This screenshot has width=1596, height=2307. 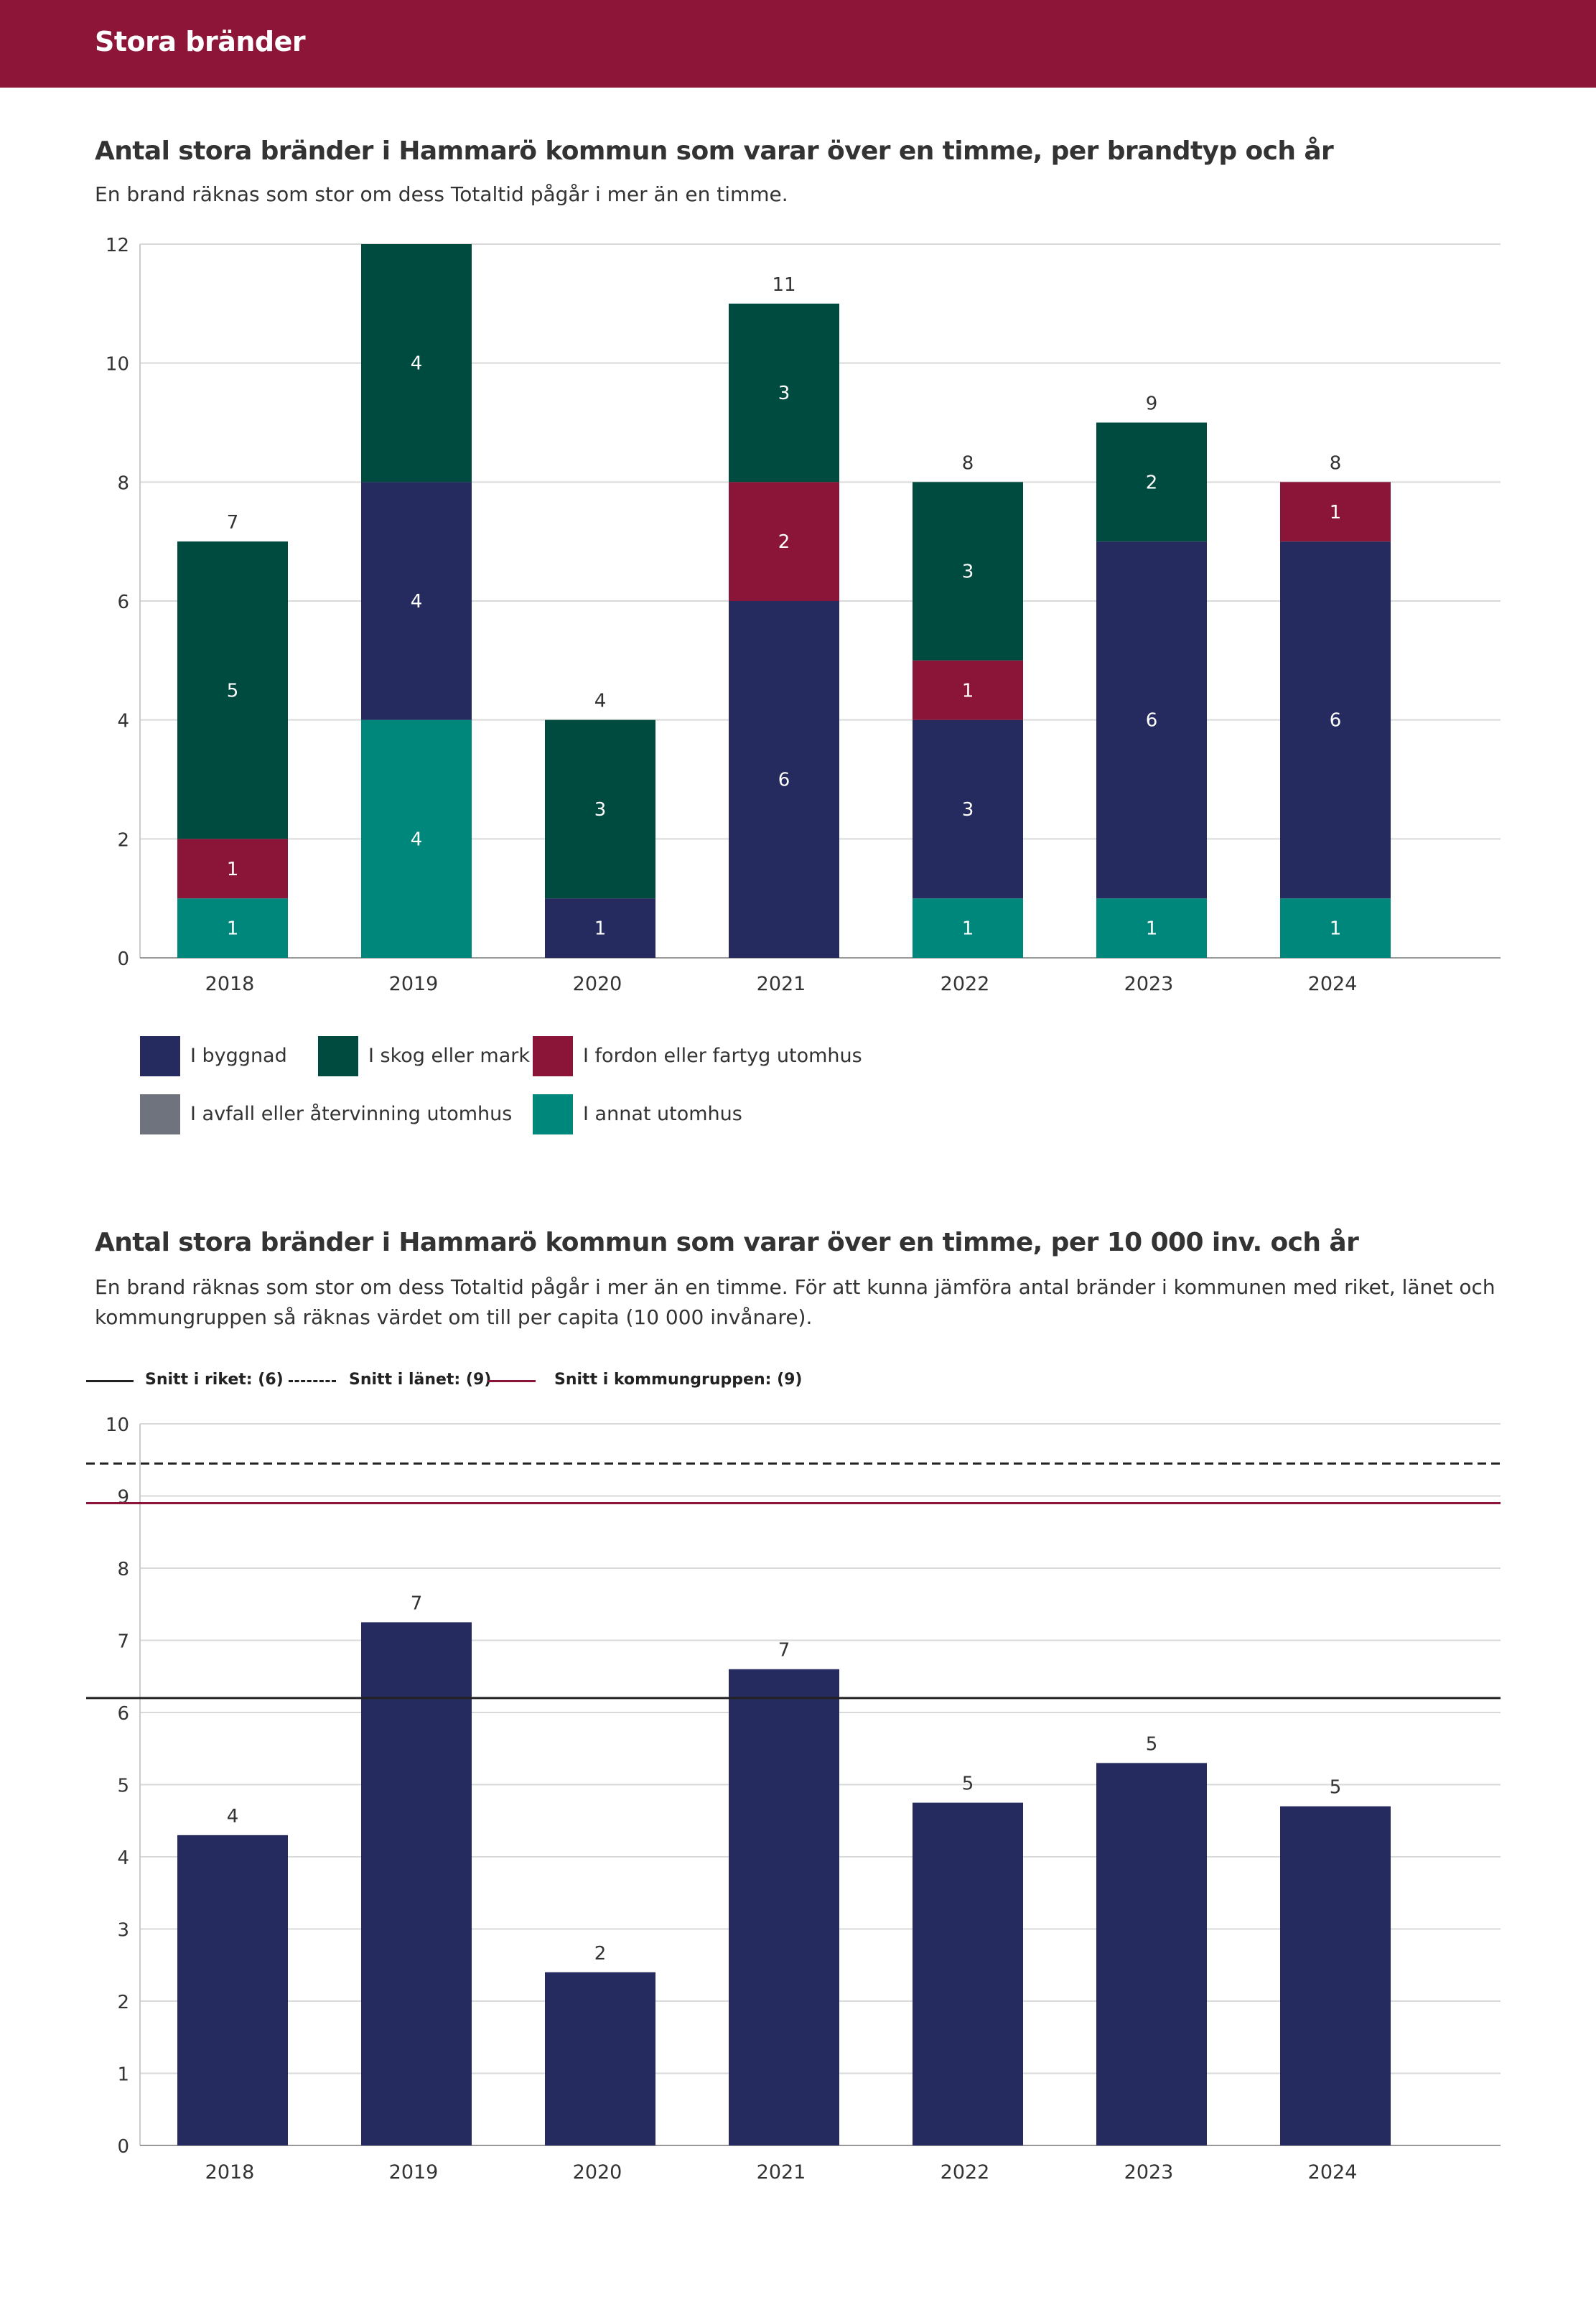 I want to click on line-sample-riket, so click(x=110, y=1381).